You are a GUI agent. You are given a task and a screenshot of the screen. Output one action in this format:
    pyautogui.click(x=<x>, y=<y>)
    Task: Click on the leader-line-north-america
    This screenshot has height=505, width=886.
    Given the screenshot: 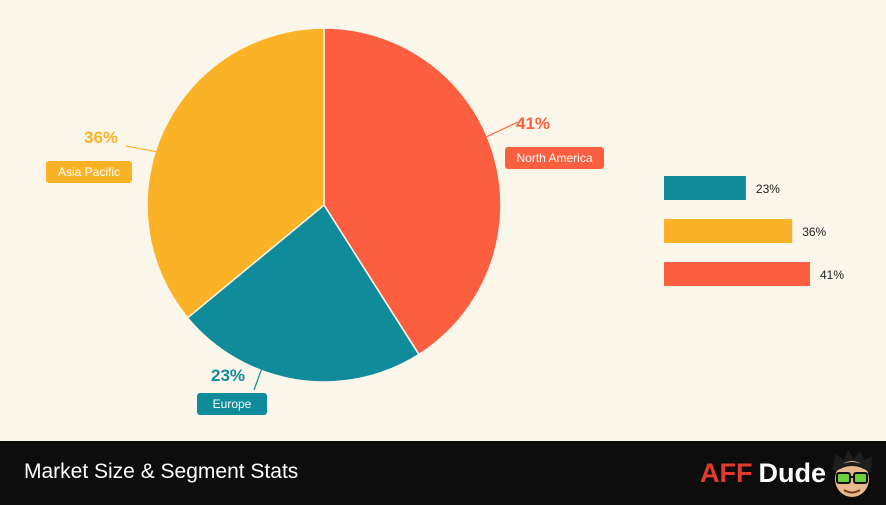 What is the action you would take?
    pyautogui.click(x=501, y=130)
    